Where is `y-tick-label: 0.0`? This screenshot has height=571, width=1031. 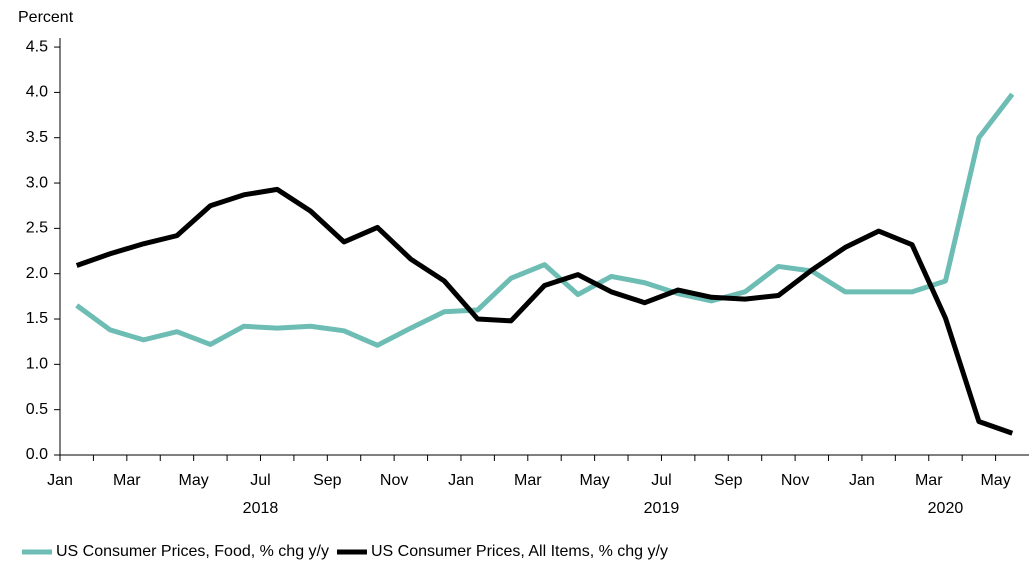
y-tick-label: 0.0 is located at coordinates (37, 454).